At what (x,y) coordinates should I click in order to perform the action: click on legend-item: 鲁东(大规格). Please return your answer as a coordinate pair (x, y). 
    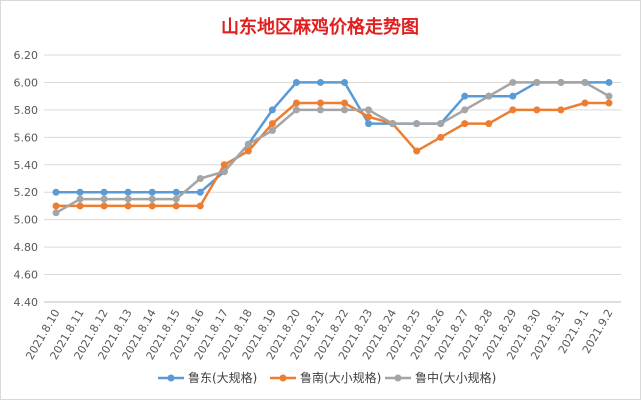
    Looking at the image, I should click on (207, 377).